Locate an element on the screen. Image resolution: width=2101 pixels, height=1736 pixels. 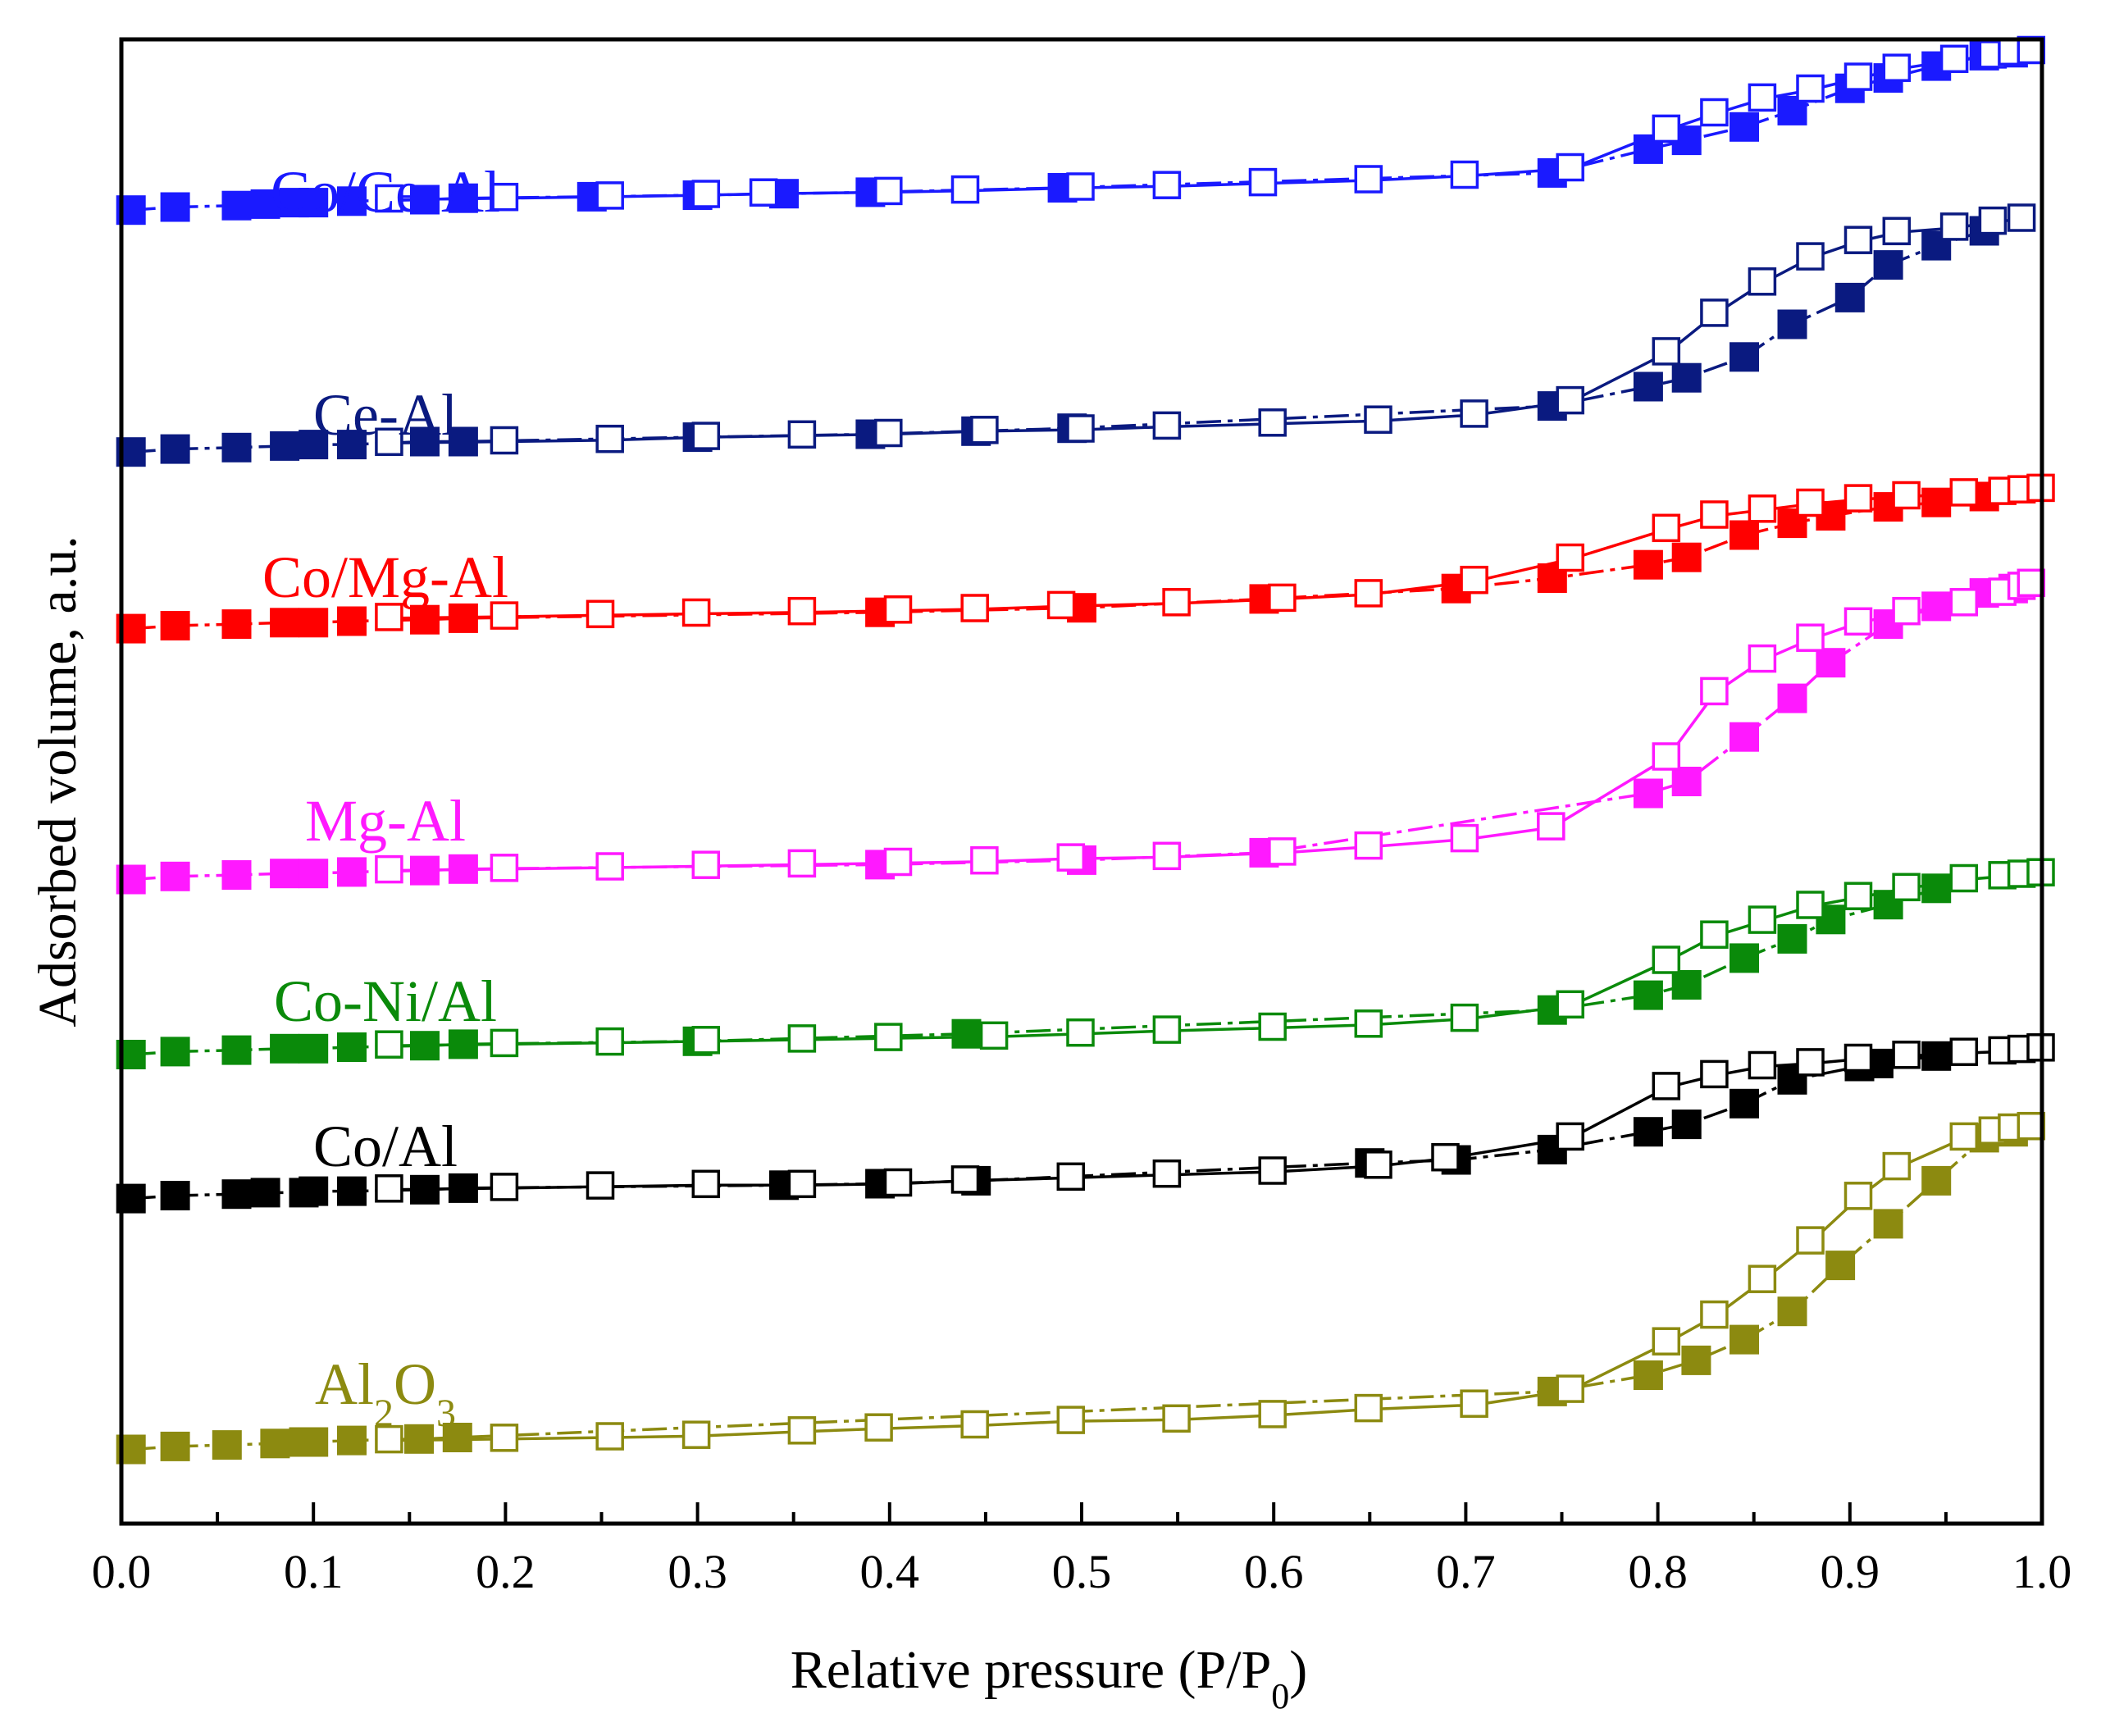
x-tick-label: 0.9 is located at coordinates (1851, 1572).